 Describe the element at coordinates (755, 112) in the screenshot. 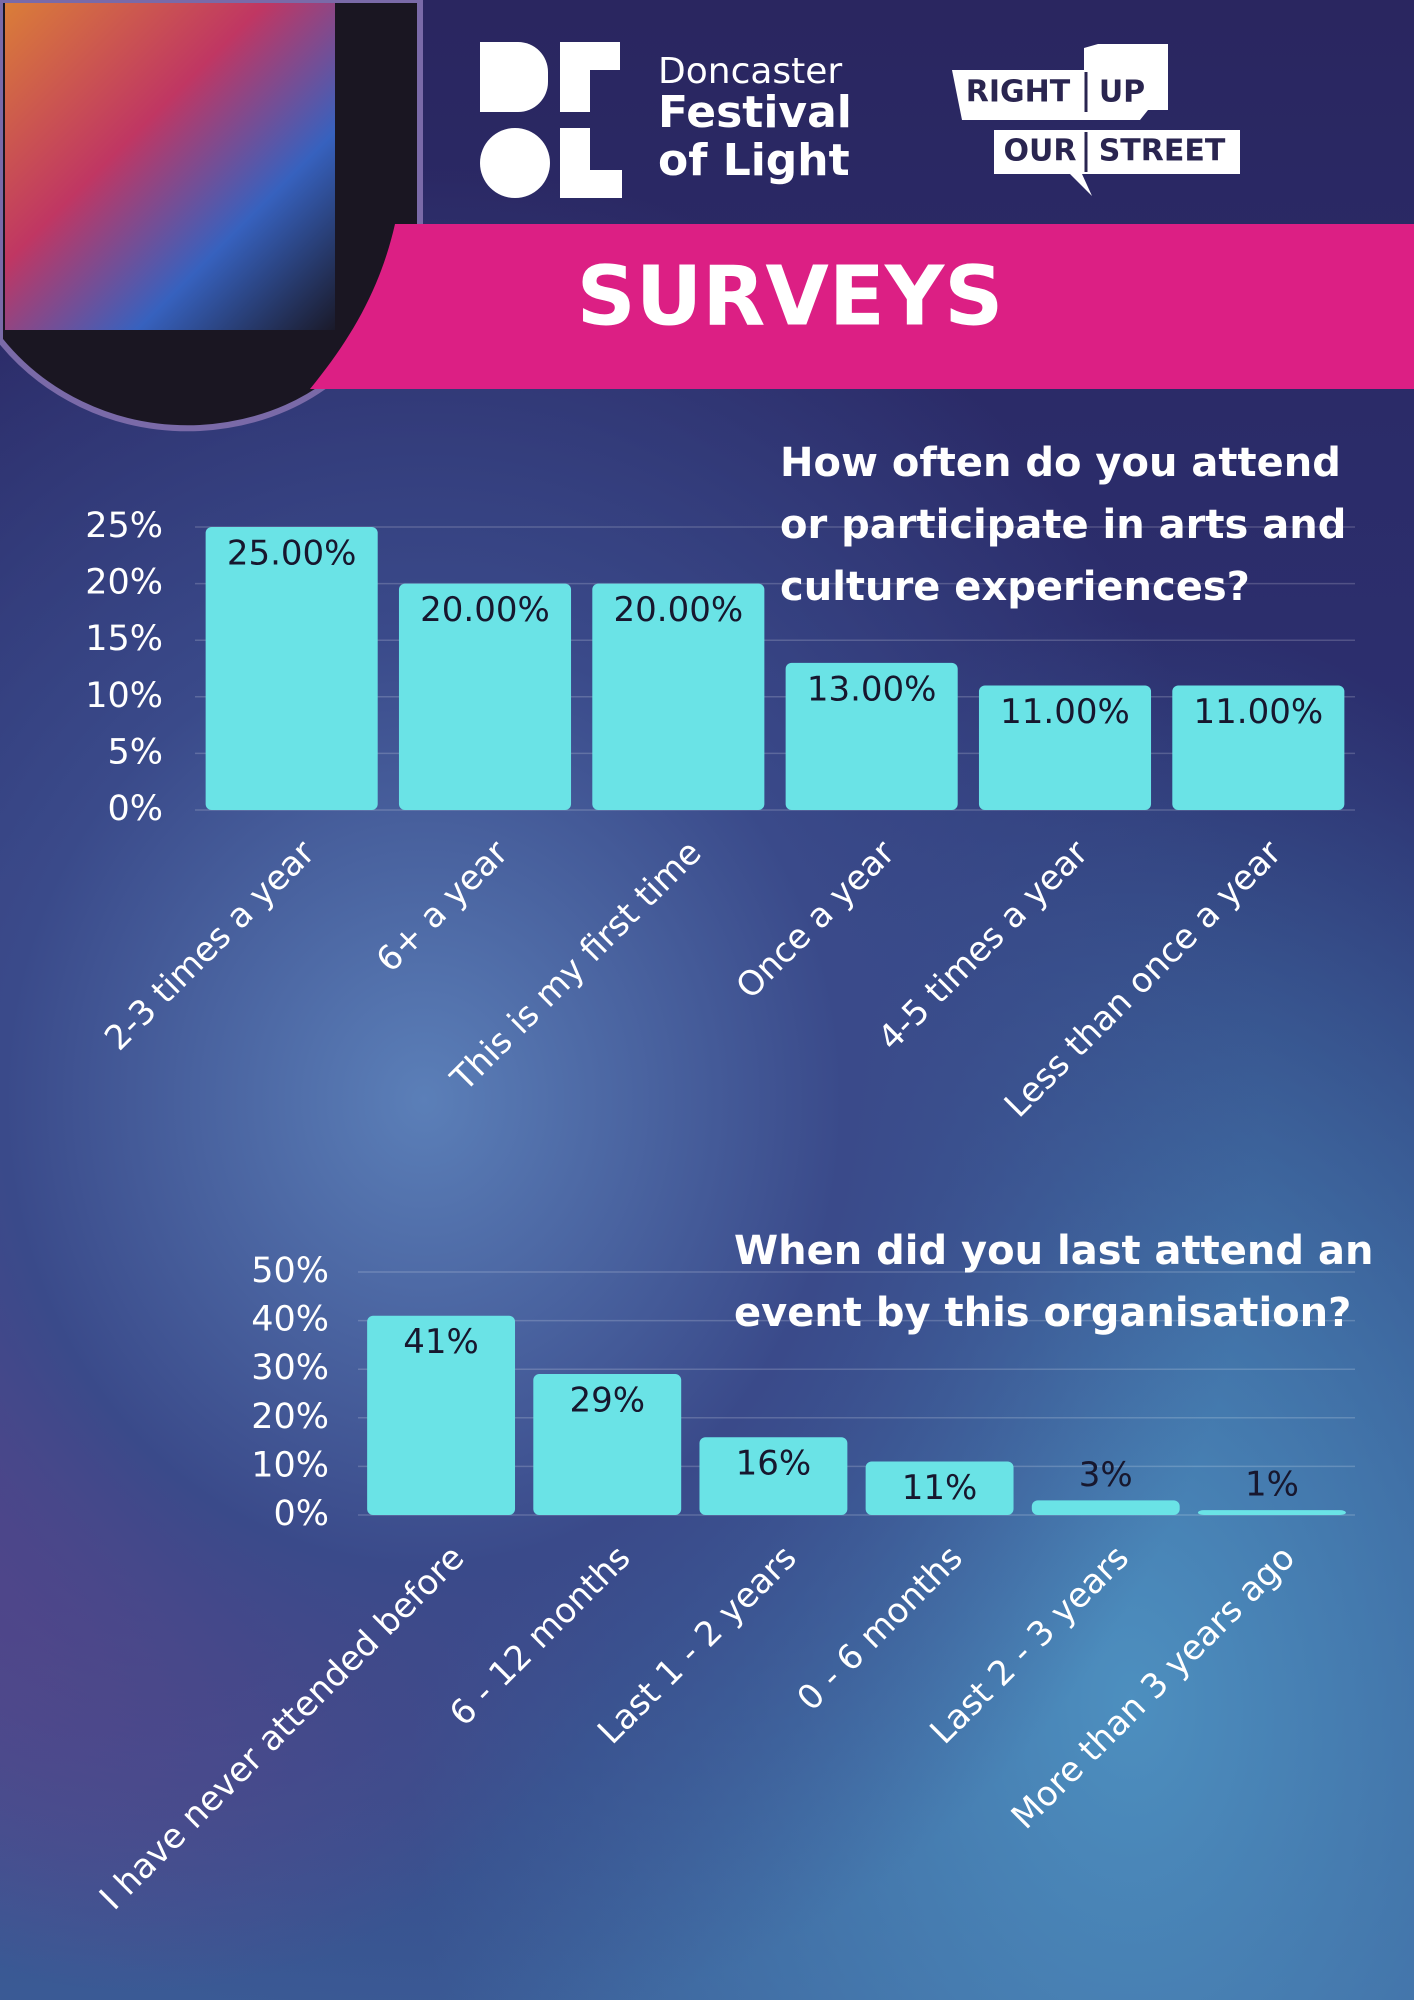

I see `brand-text: Festival` at that location.